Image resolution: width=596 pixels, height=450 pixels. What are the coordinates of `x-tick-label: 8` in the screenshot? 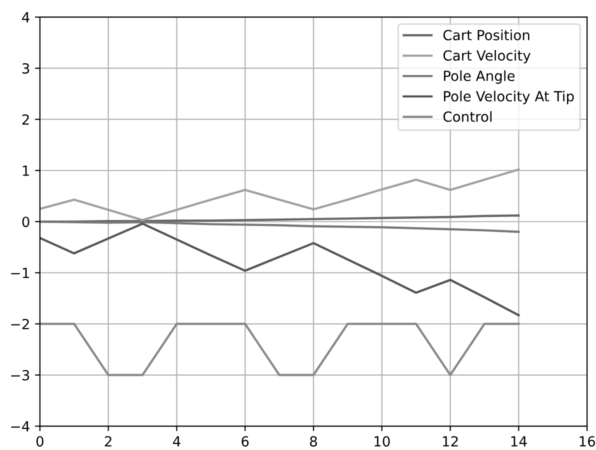 It's located at (313, 441).